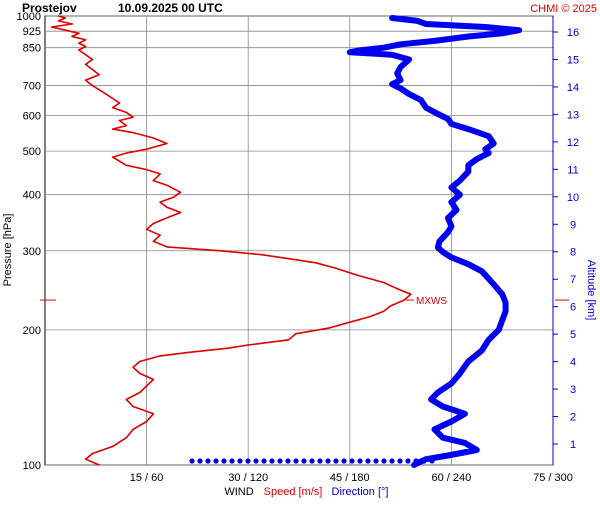 Image resolution: width=600 pixels, height=505 pixels. Describe the element at coordinates (573, 390) in the screenshot. I see `altitude-tick-label: 3` at that location.